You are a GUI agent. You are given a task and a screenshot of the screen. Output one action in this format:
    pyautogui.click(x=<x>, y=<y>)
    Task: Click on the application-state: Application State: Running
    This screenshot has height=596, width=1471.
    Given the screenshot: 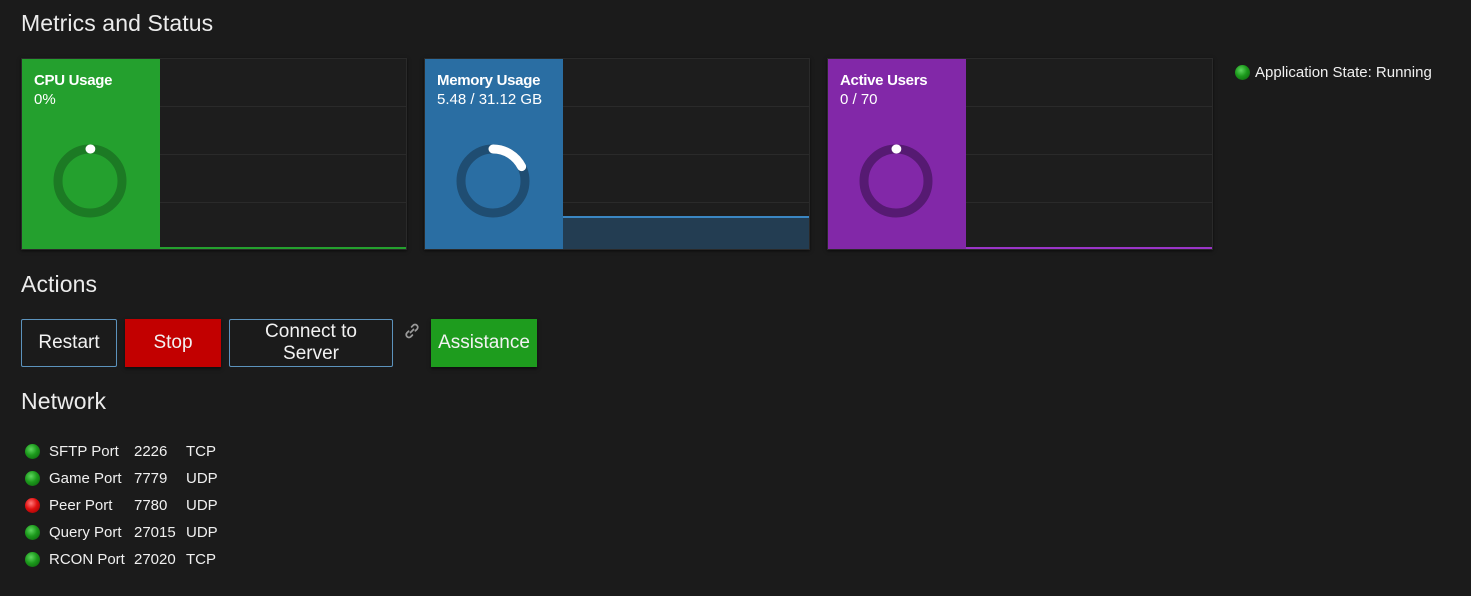 What is the action you would take?
    pyautogui.click(x=1333, y=72)
    